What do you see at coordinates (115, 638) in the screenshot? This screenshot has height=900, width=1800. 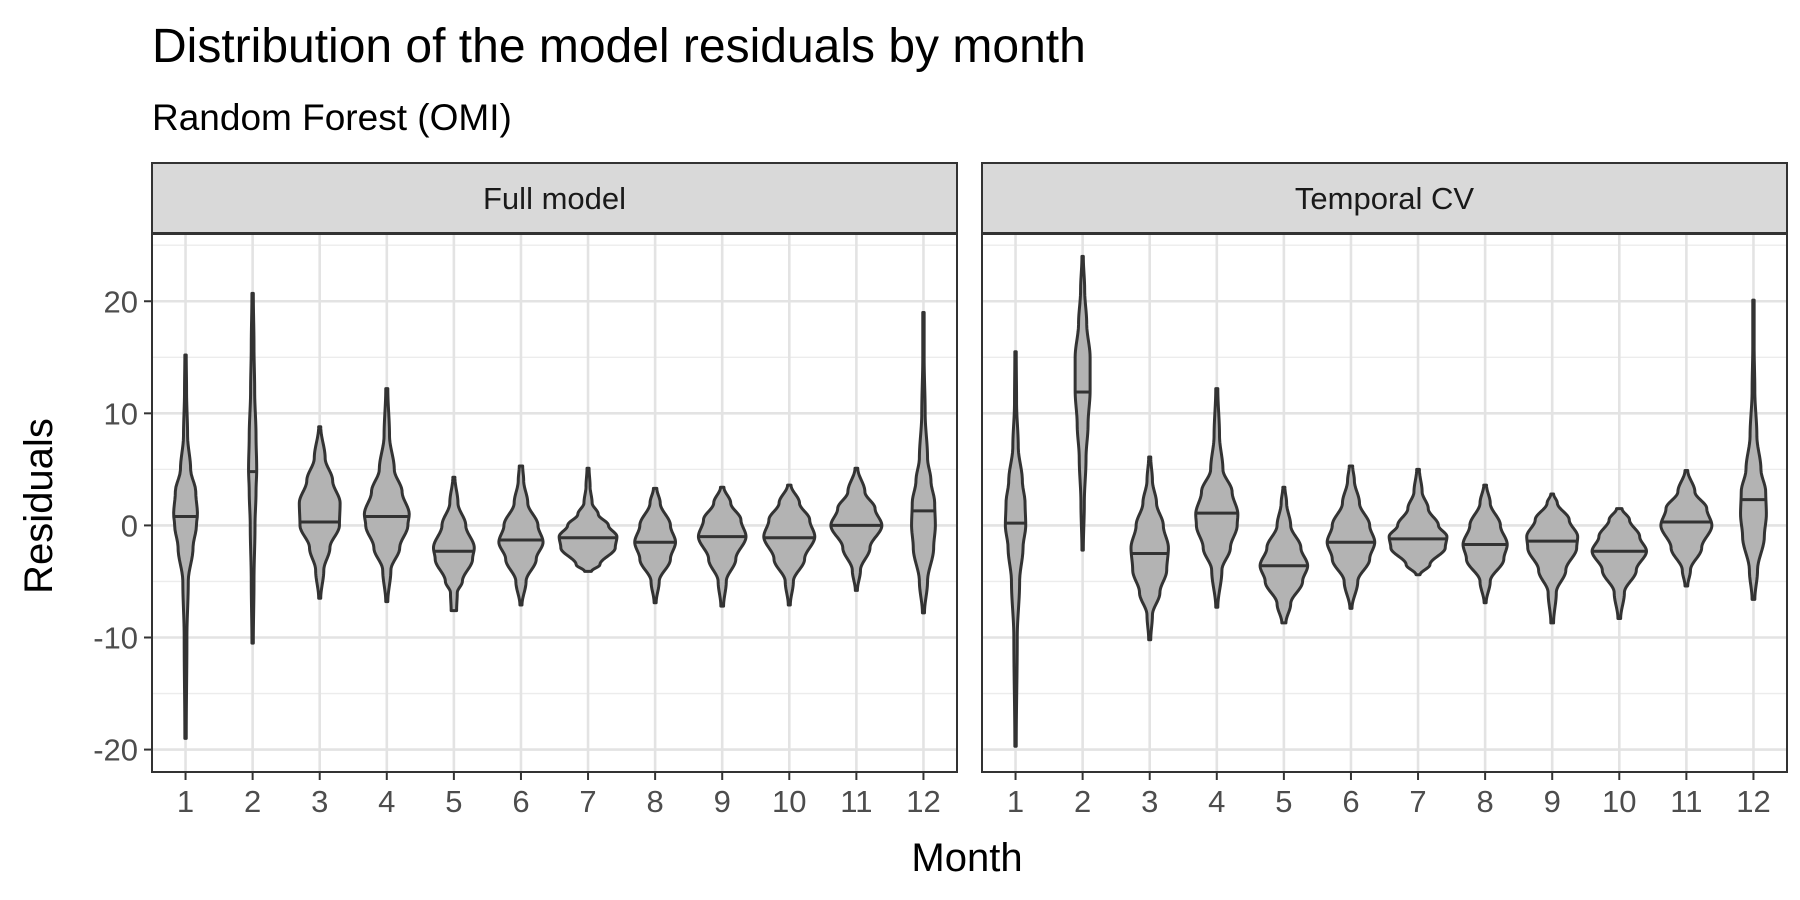 I see `y-tick-label: -10` at bounding box center [115, 638].